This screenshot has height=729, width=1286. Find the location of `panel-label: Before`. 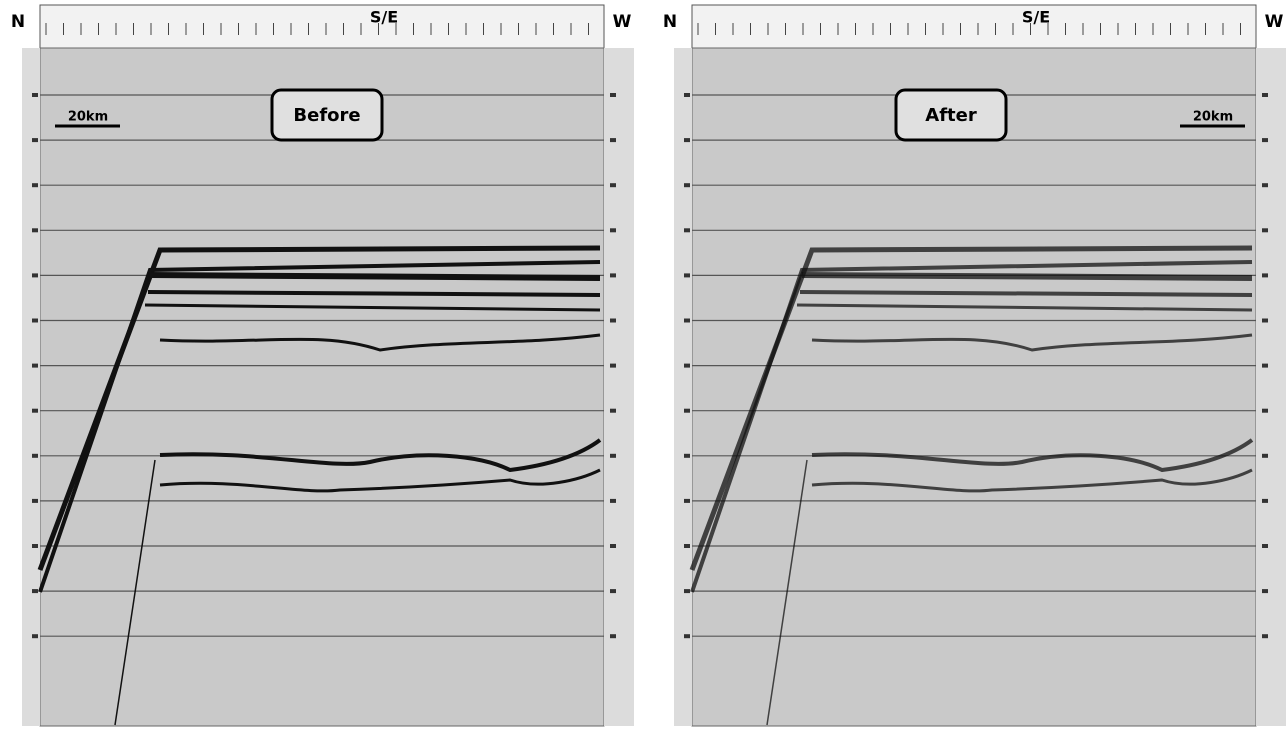

panel-label: Before is located at coordinates (326, 115).